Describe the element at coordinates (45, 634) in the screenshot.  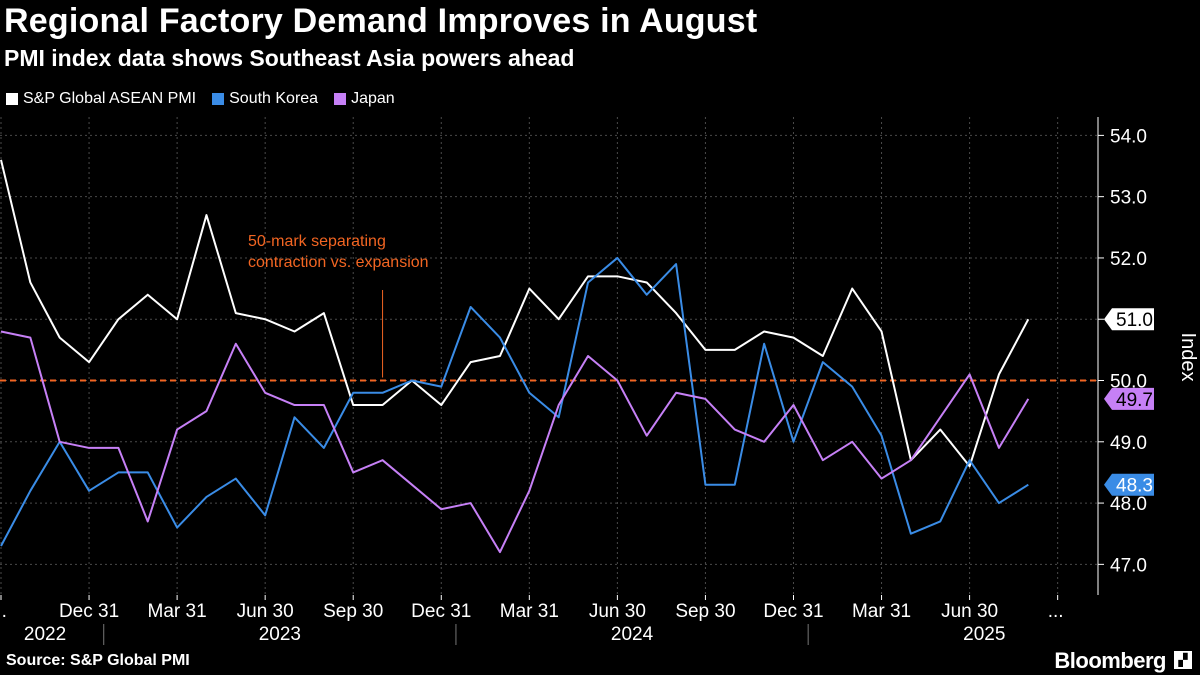
I see `x-year-label: 2022` at that location.